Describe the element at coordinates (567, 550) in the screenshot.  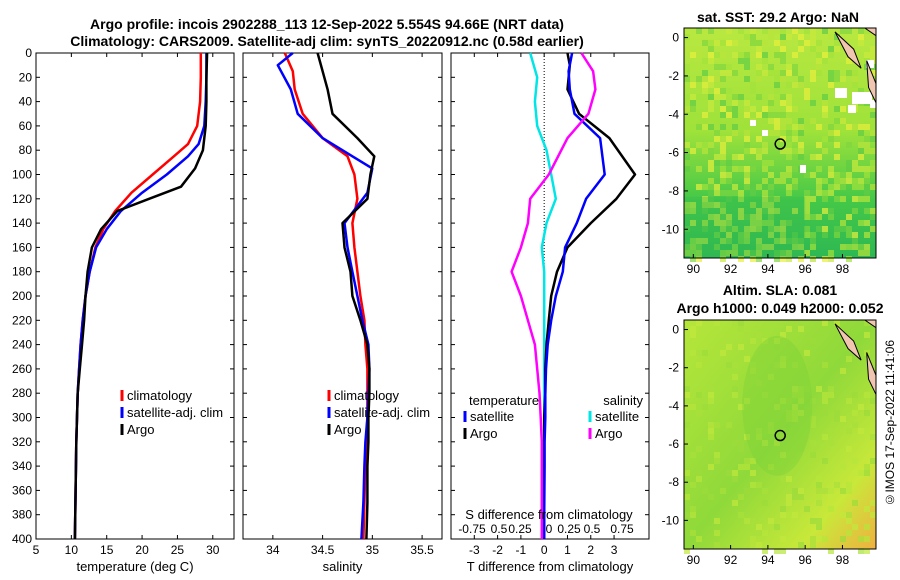
I see `difference-xtick-label: 1` at that location.